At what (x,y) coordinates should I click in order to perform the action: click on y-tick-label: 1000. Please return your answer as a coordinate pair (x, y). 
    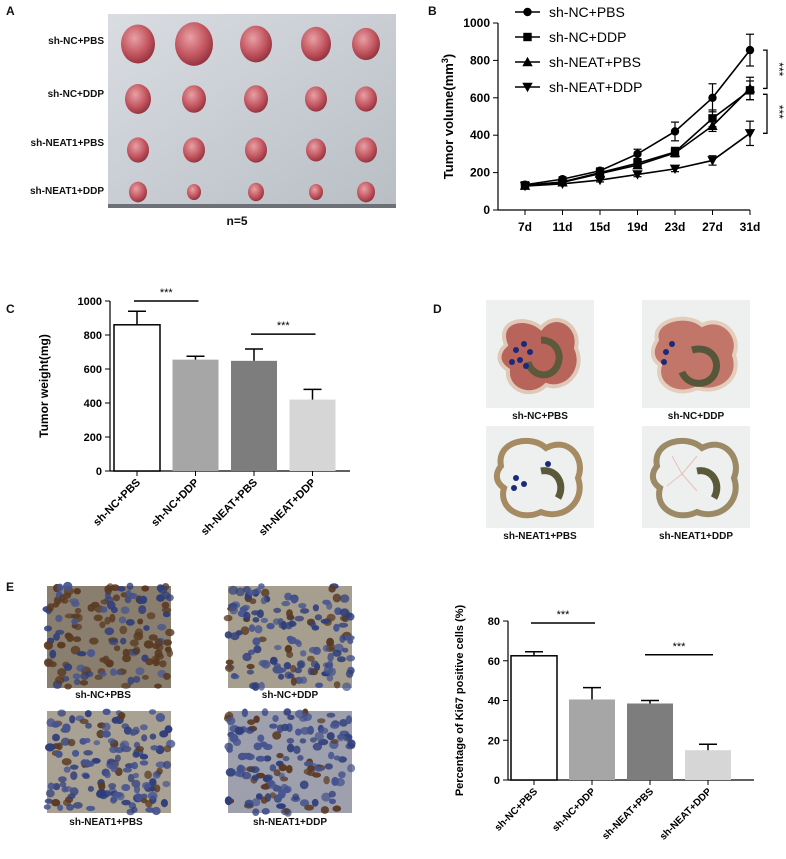
    Looking at the image, I should click on (90, 302).